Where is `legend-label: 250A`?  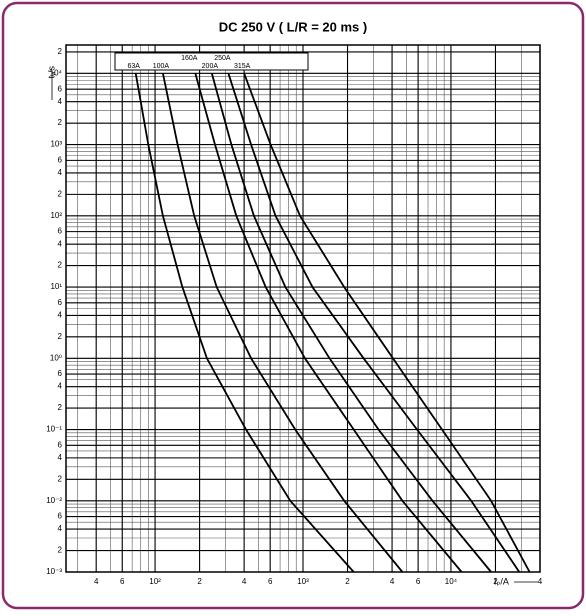 legend-label: 250A is located at coordinates (222, 58).